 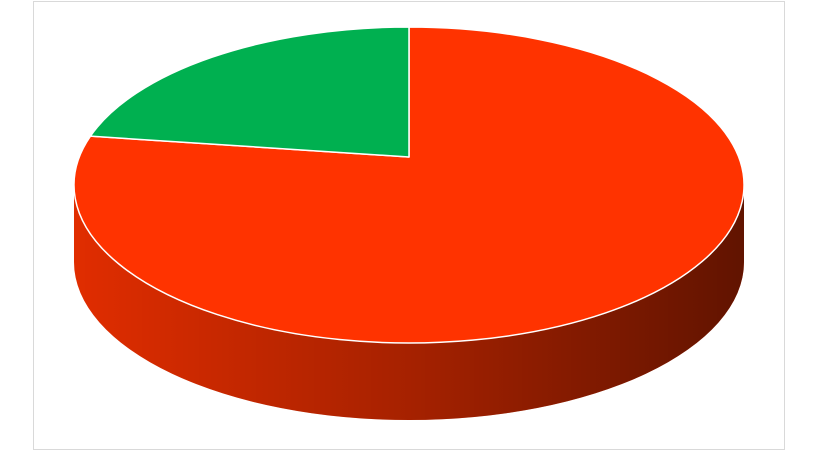 What do you see at coordinates (249, 92) in the screenshot?
I see `slice` at bounding box center [249, 92].